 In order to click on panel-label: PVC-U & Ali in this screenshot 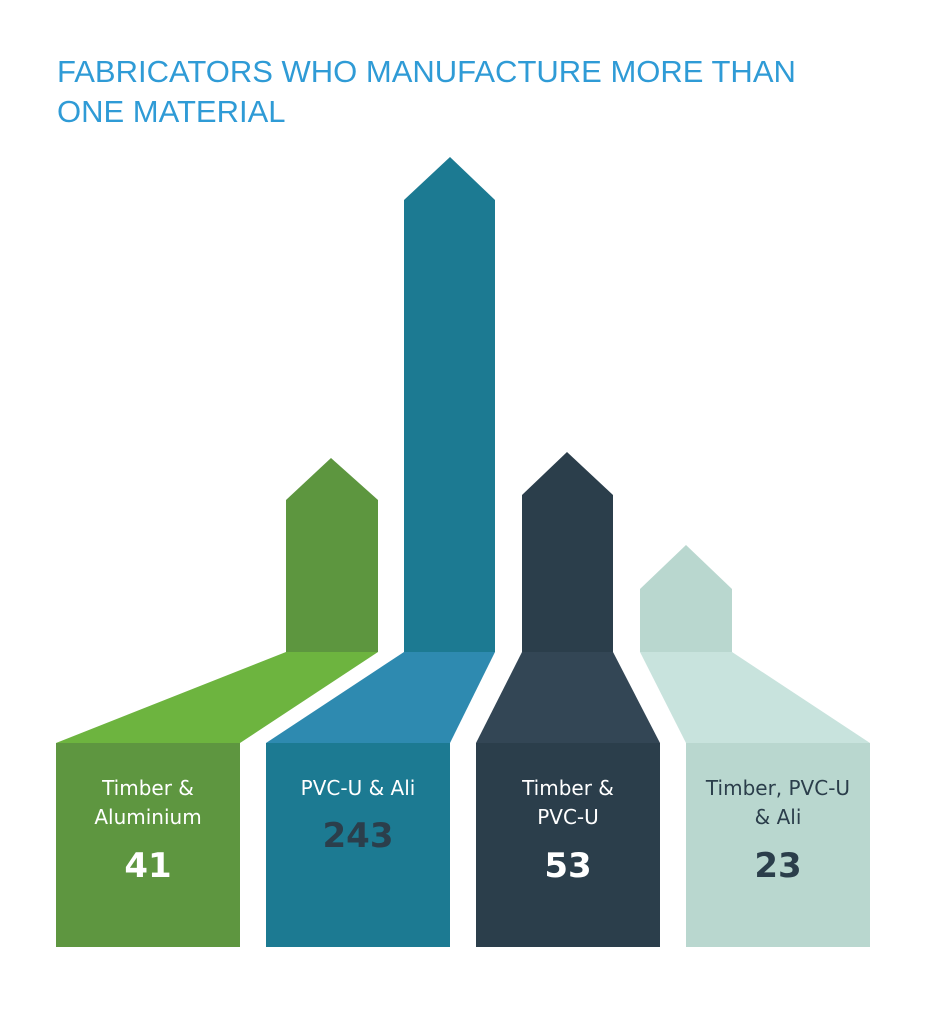, I will do `click(358, 788)`.